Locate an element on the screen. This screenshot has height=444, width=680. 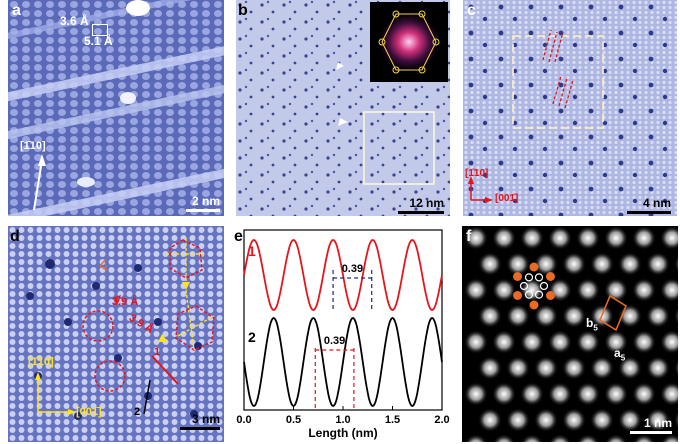
scale-bar-f: 1 nm is located at coordinates (651, 425).